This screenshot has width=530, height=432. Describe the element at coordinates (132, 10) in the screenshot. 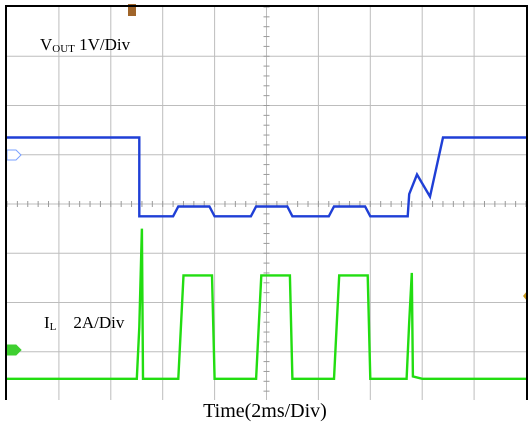

I see `trigger-marker` at that location.